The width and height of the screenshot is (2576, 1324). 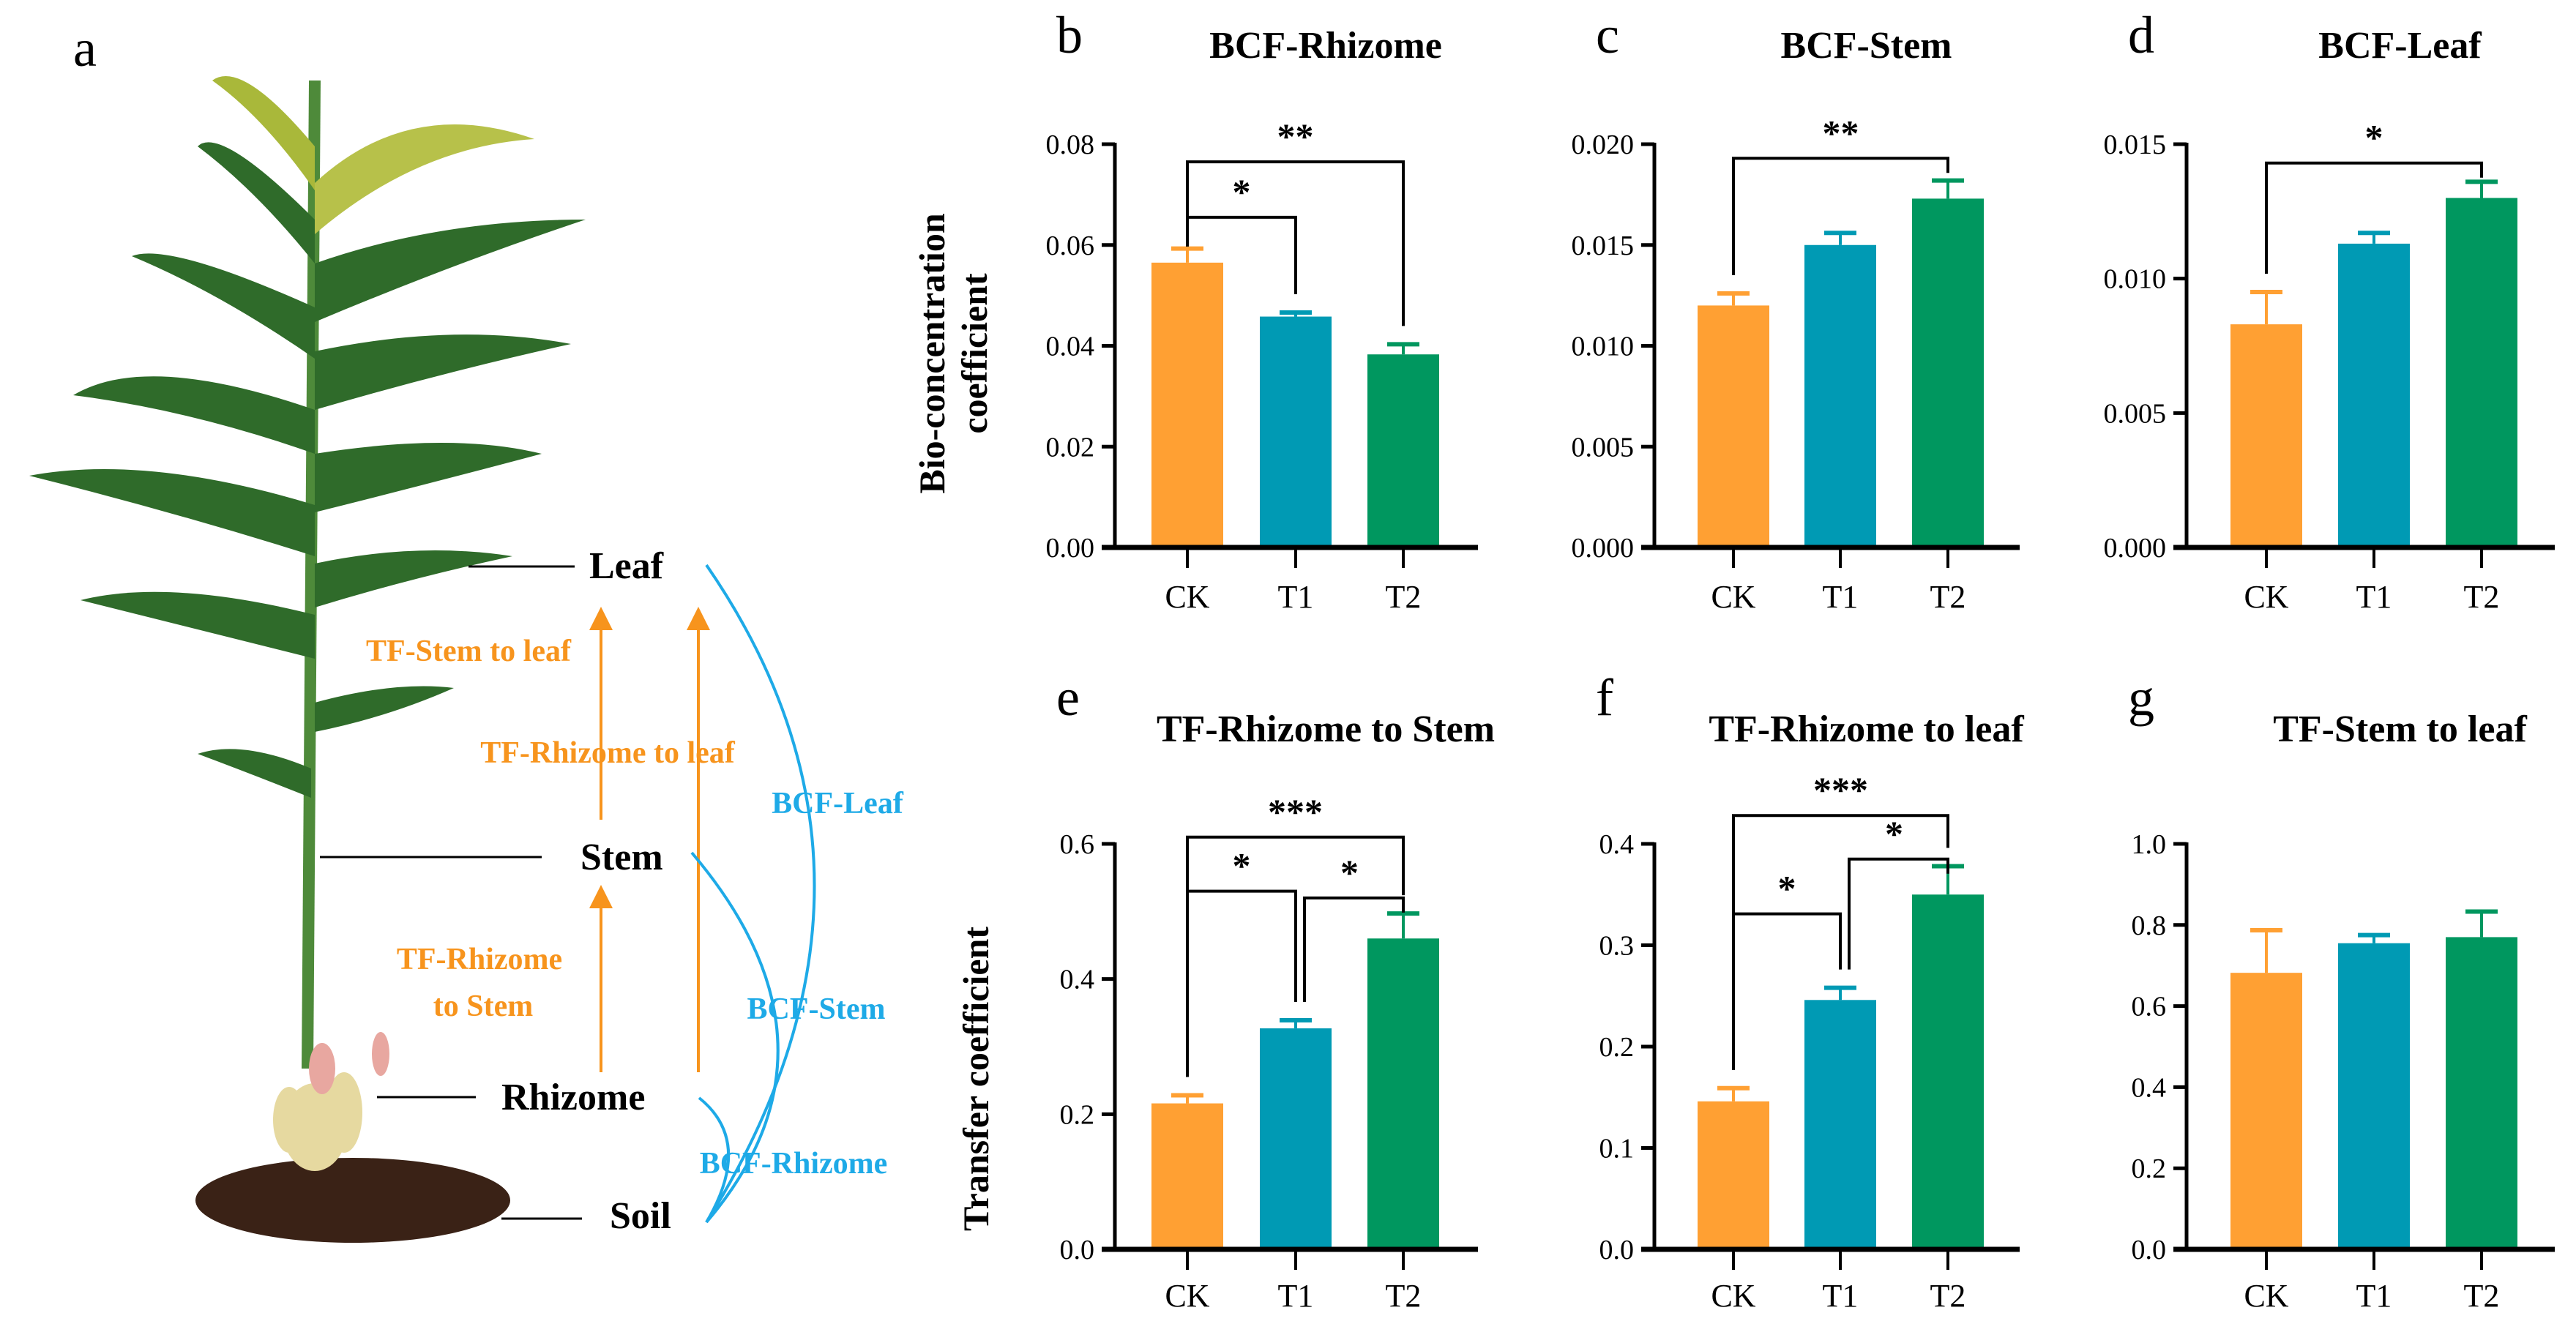 I want to click on y-tick-label: 0.2, so click(x=1617, y=1047).